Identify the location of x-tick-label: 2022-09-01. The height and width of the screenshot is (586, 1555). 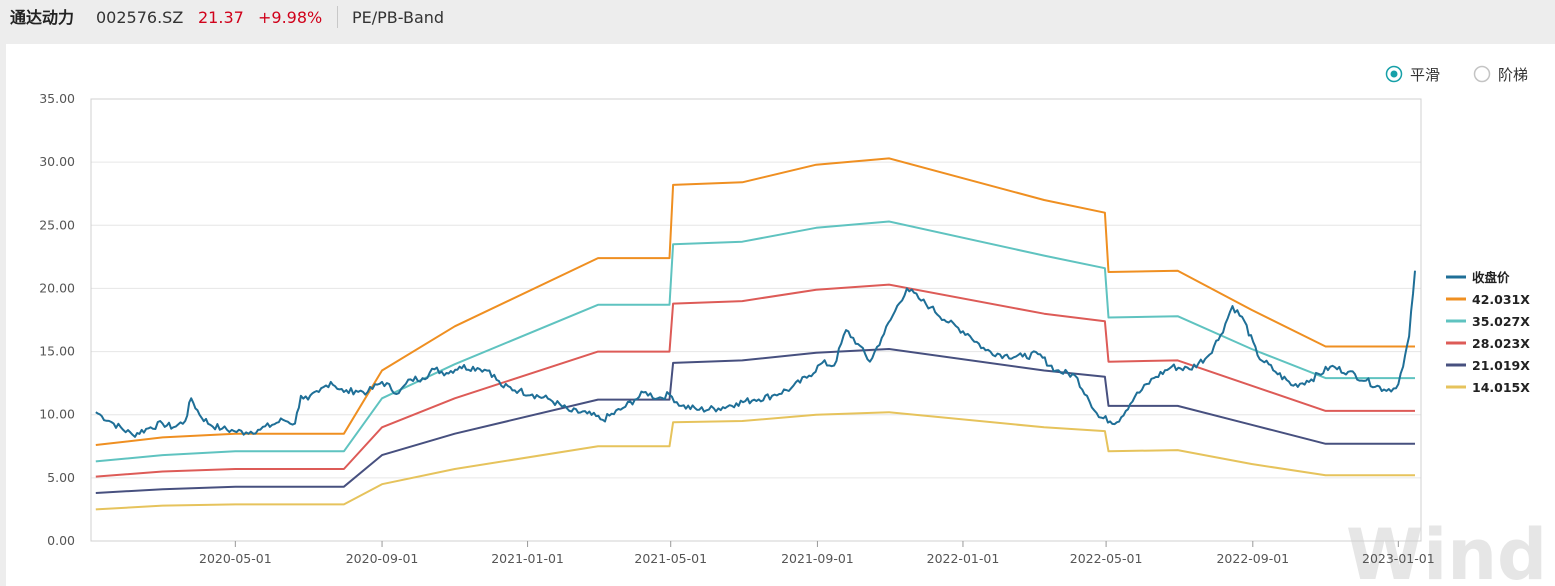
(1252, 558).